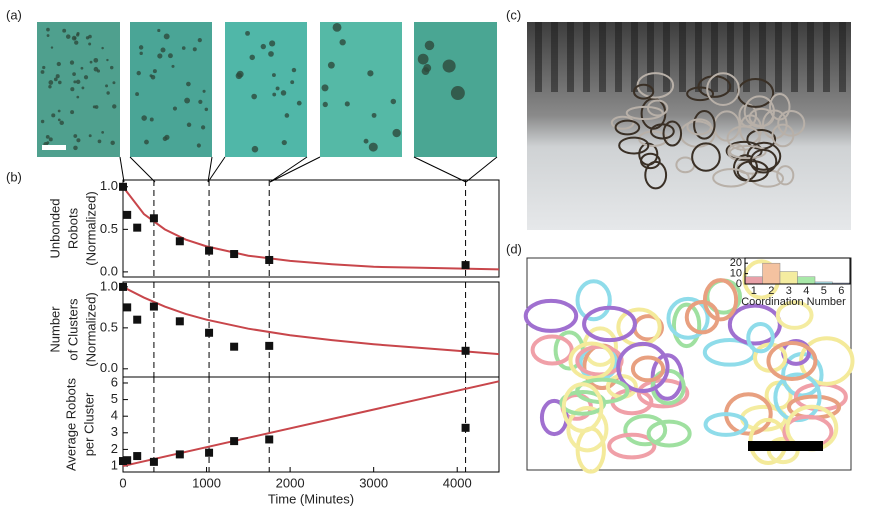  What do you see at coordinates (457, 482) in the screenshot?
I see `x-tick-label: 4000` at bounding box center [457, 482].